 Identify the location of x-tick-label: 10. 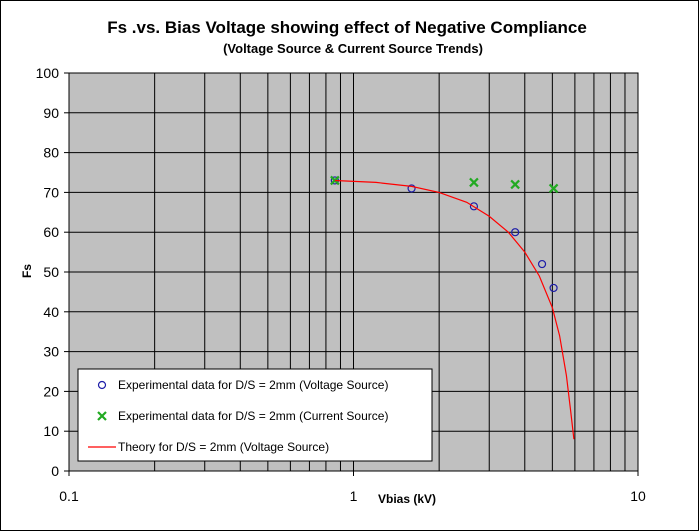
(638, 496).